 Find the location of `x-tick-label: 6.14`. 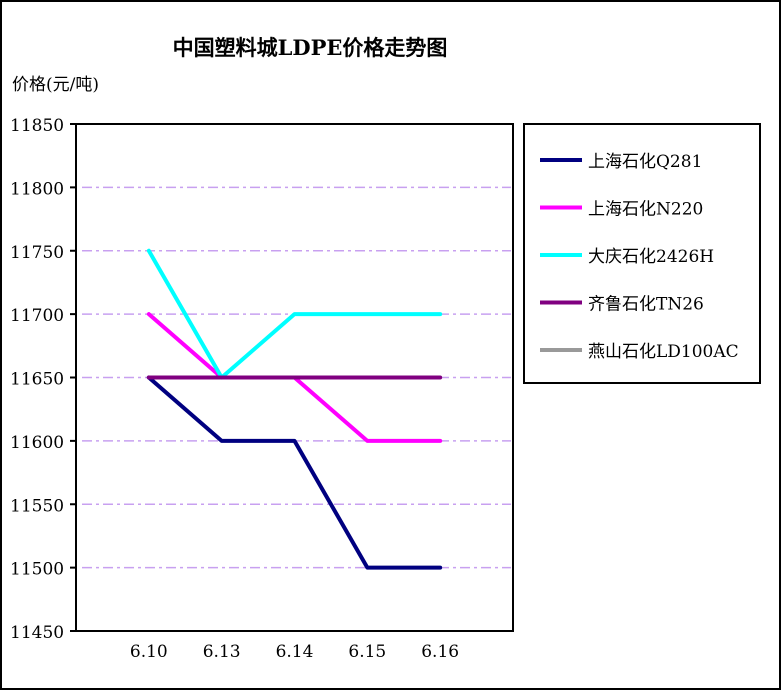

x-tick-label: 6.14 is located at coordinates (295, 652).